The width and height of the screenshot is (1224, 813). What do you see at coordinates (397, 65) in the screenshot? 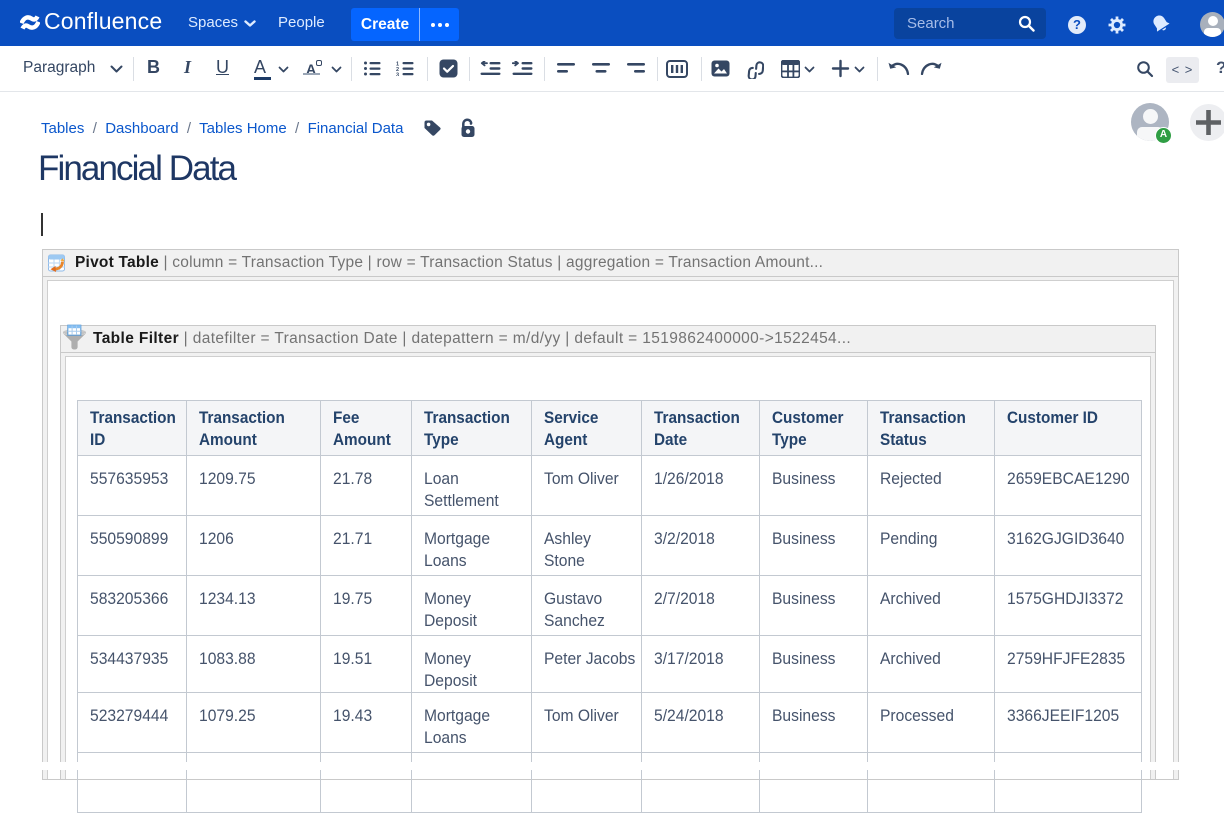
I see `svg-text: 1` at bounding box center [397, 65].